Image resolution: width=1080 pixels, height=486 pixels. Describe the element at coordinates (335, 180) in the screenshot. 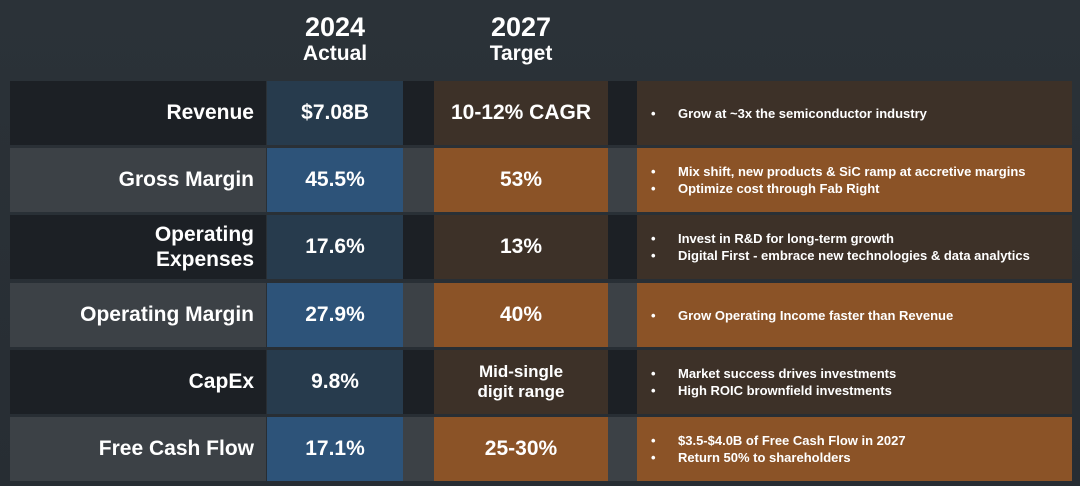

I see `actual-value: 45.5%` at that location.